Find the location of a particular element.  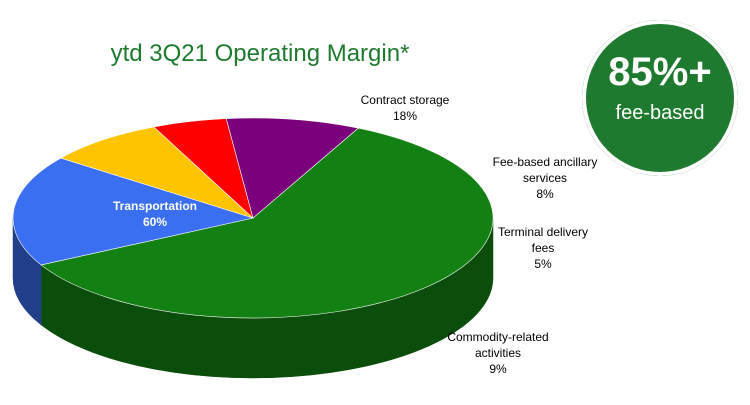

slice-label-3: Terminal delivery fees 5% is located at coordinates (543, 248).